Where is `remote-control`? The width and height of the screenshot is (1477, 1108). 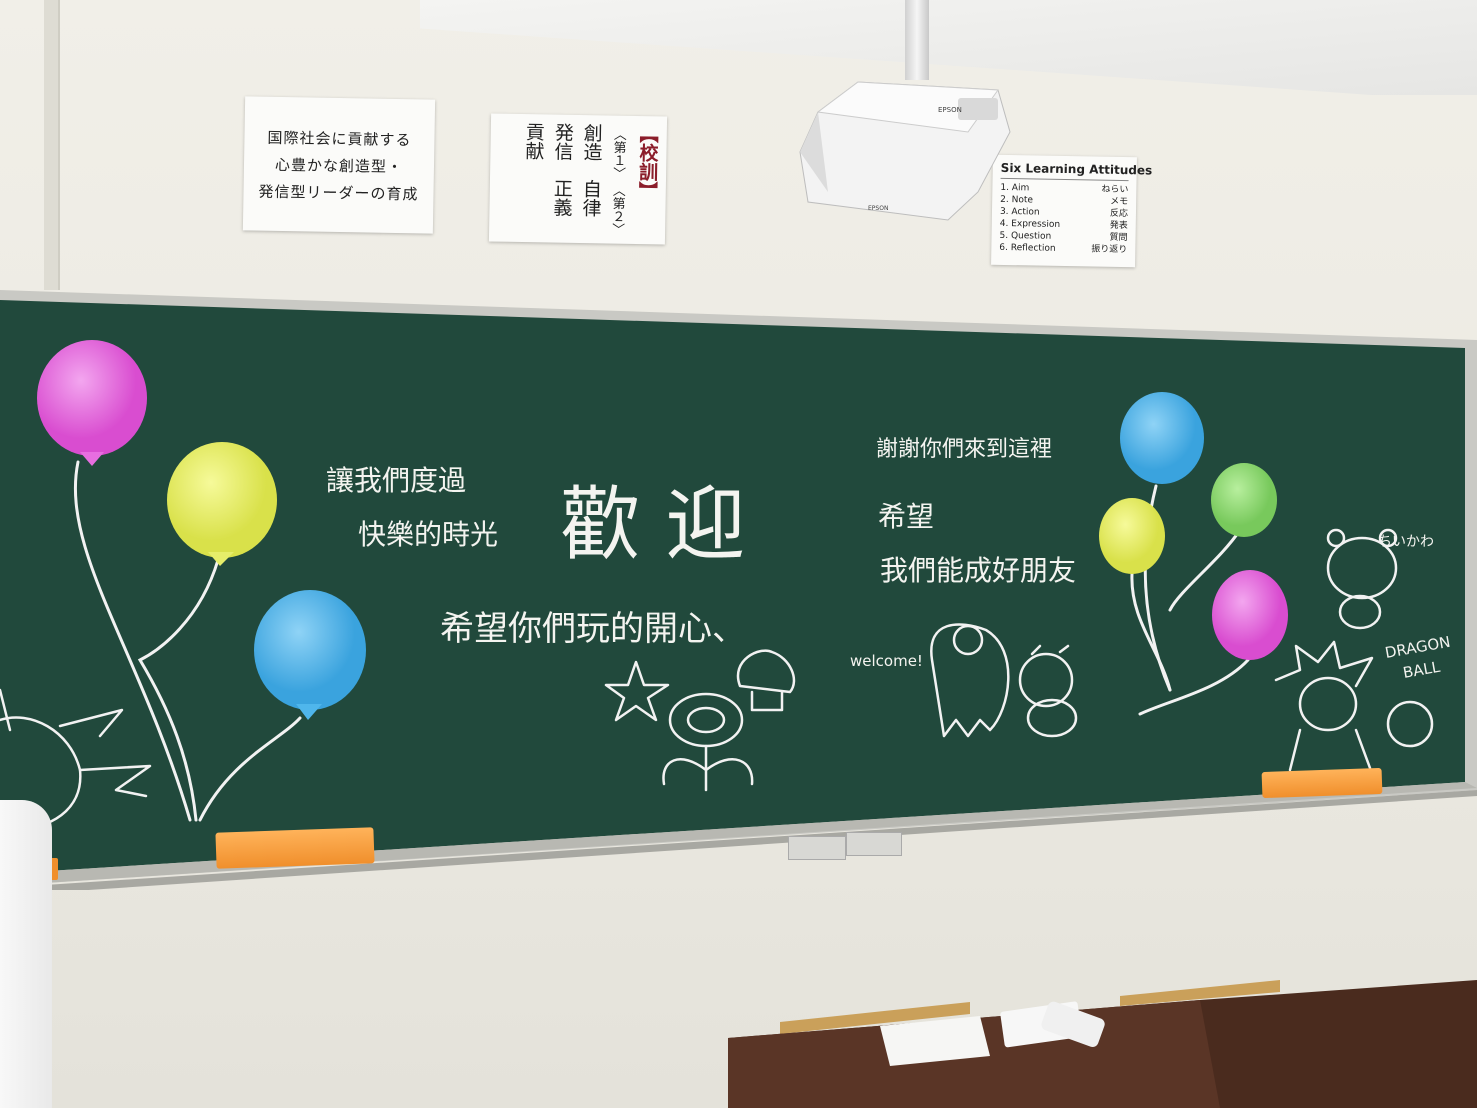
remote-control is located at coordinates (1073, 1024).